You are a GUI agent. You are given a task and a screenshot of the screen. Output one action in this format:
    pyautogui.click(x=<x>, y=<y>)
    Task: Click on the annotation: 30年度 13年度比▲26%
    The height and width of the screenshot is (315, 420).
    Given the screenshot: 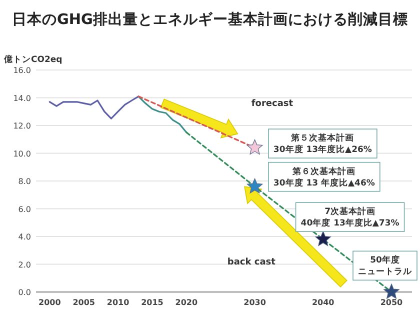 What is the action you would take?
    pyautogui.click(x=322, y=150)
    